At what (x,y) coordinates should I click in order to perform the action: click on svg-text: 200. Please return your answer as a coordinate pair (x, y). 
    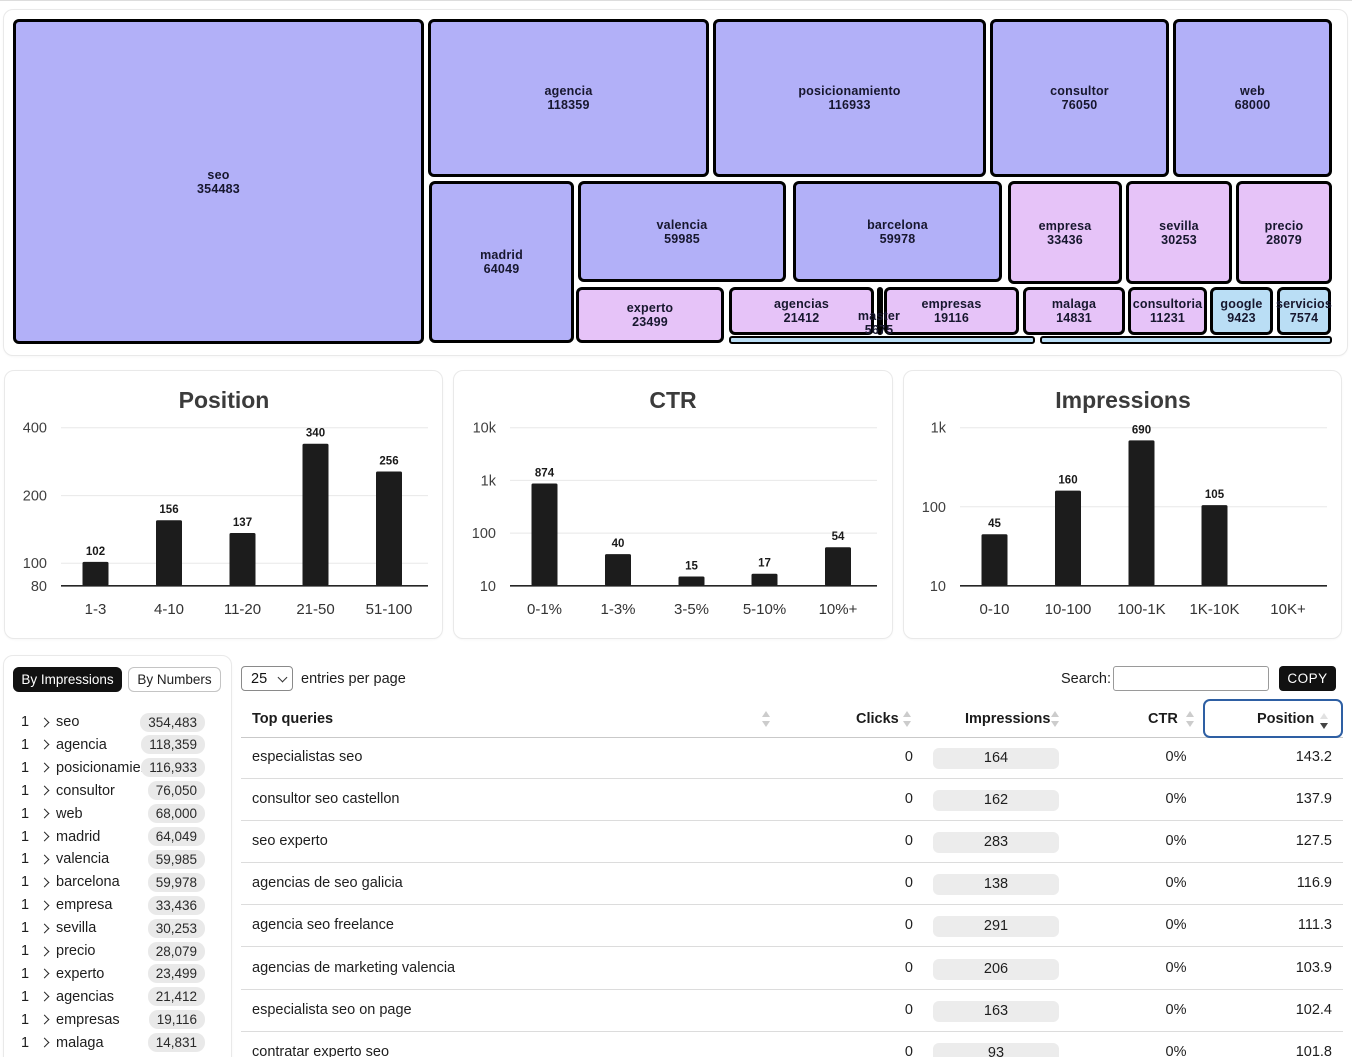
    Looking at the image, I should click on (35, 497).